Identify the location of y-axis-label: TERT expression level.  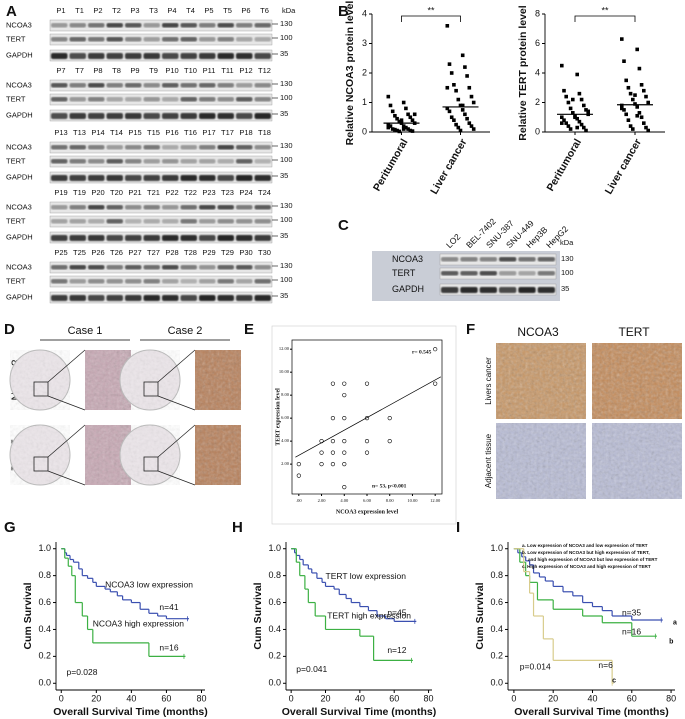
(278, 417).